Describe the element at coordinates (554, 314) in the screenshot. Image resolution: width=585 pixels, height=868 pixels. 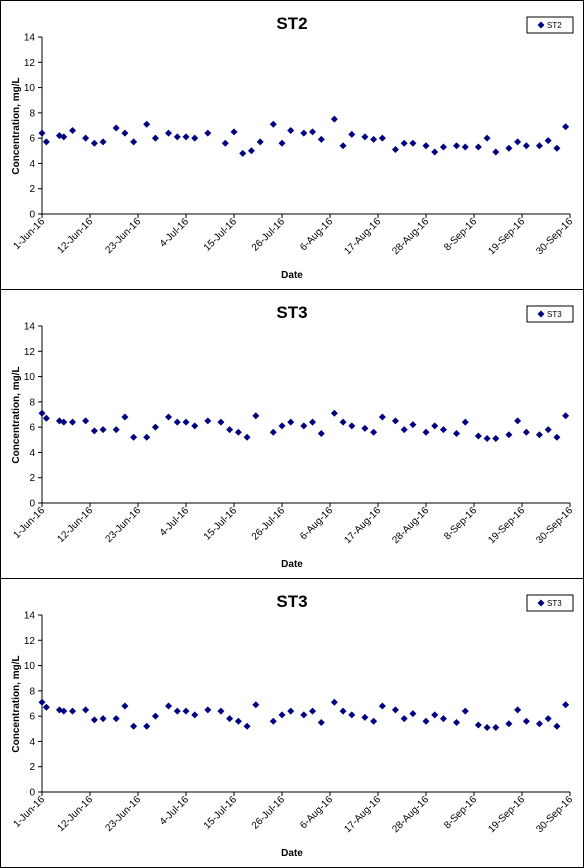
I see `legend-label: ST3` at that location.